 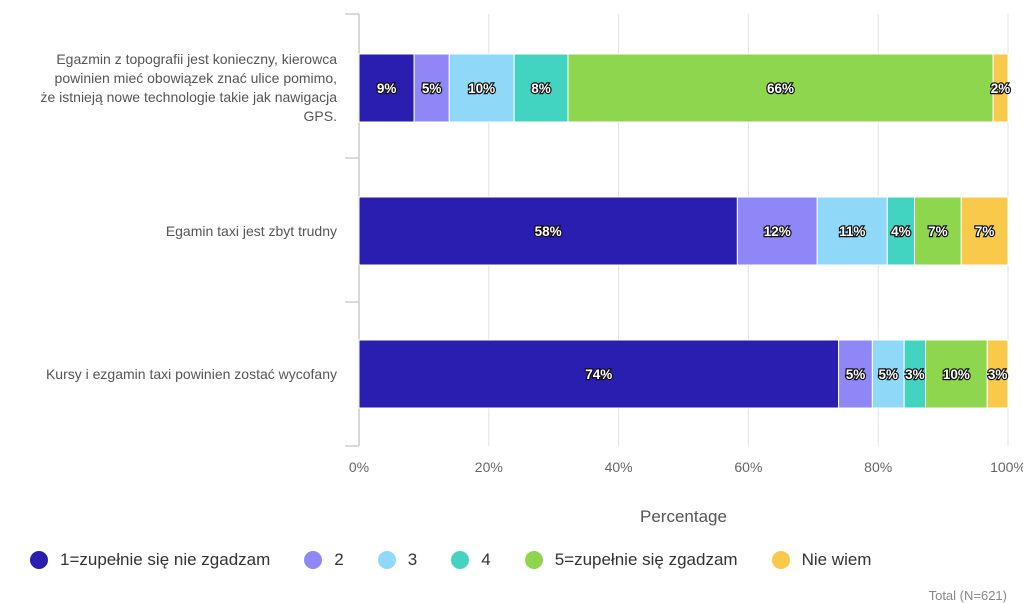 I want to click on legend-item: 1=zupełnie się nie zgadzam, so click(x=150, y=560).